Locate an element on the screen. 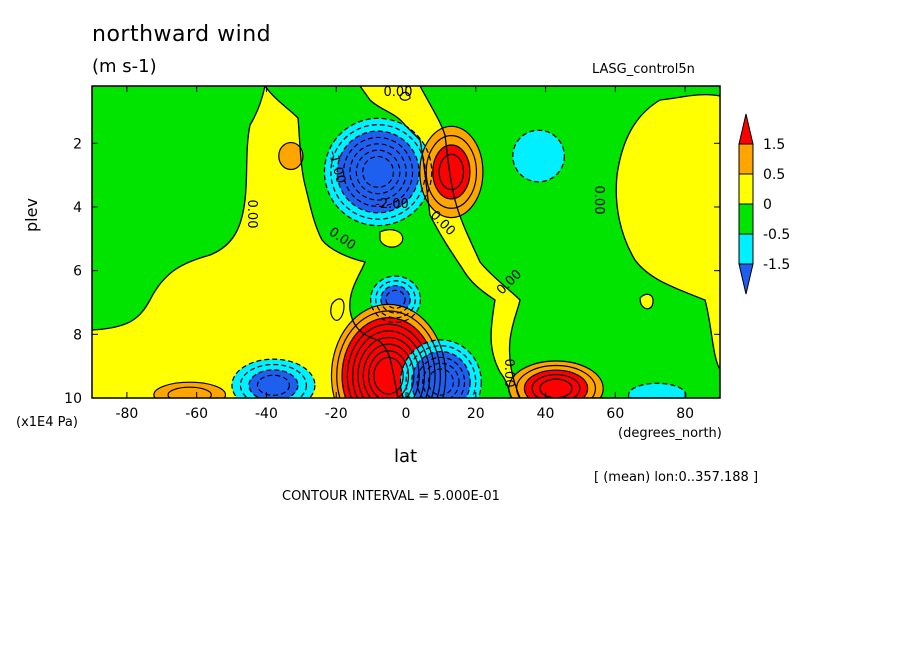  y-tick-label: 6 is located at coordinates (77, 272).